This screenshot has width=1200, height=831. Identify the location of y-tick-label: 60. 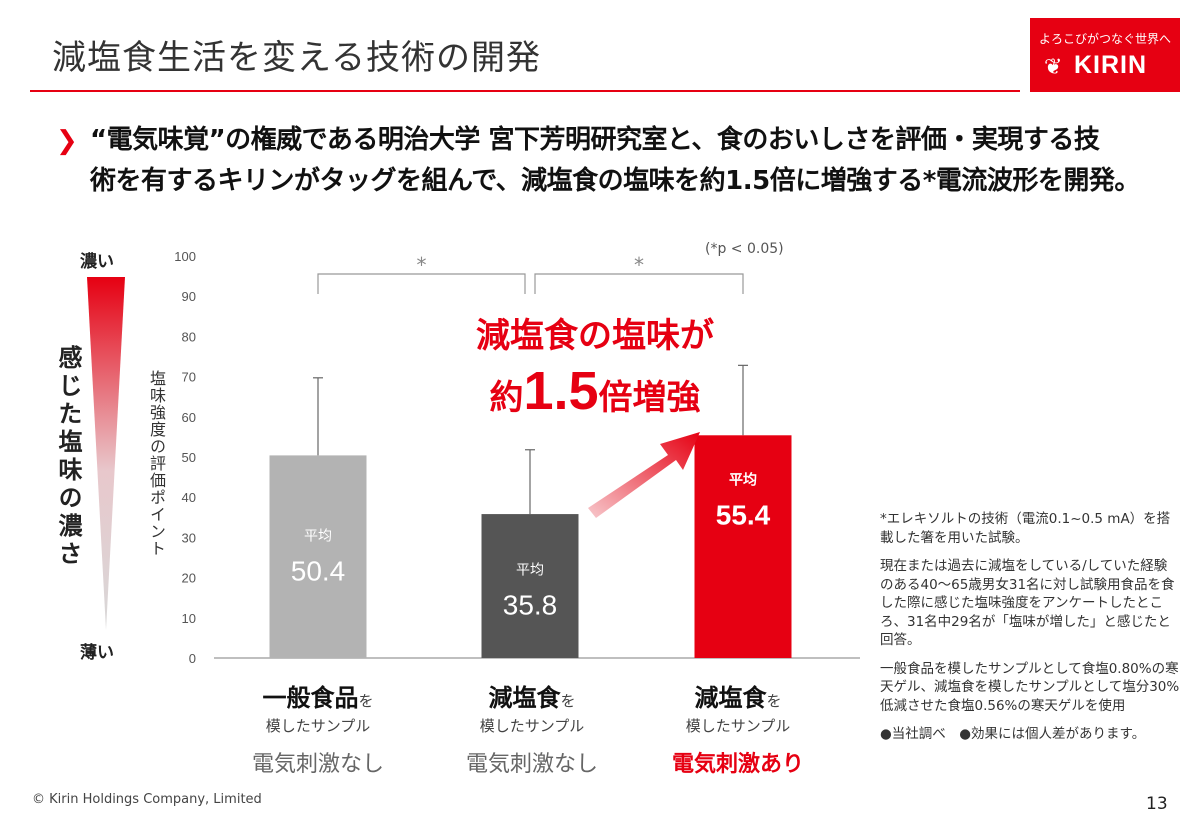
(189, 417).